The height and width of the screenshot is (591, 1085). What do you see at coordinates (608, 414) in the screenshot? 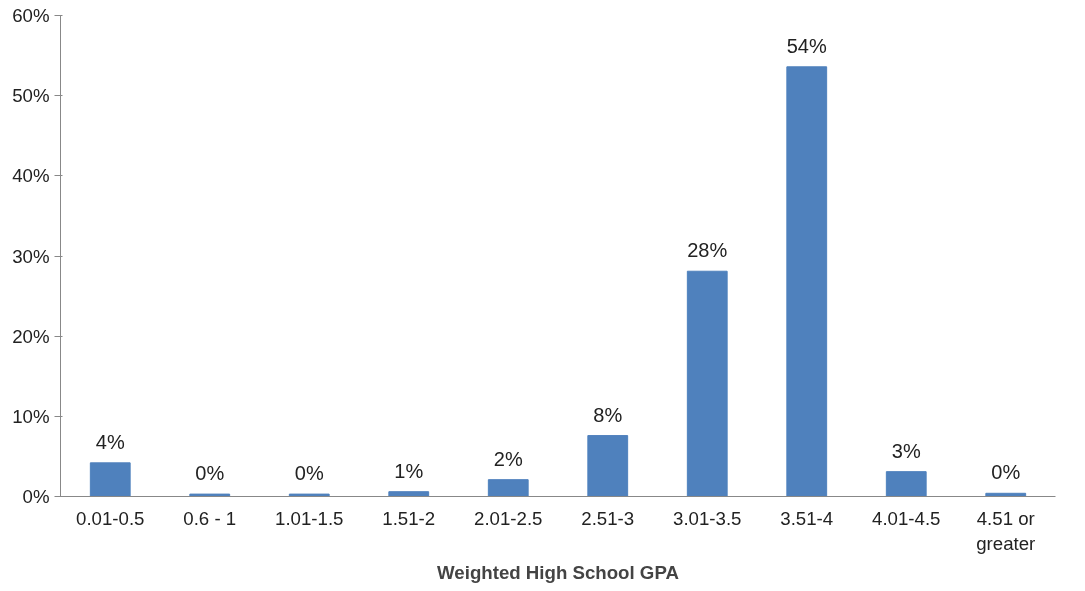
I see `data-label: 8%` at bounding box center [608, 414].